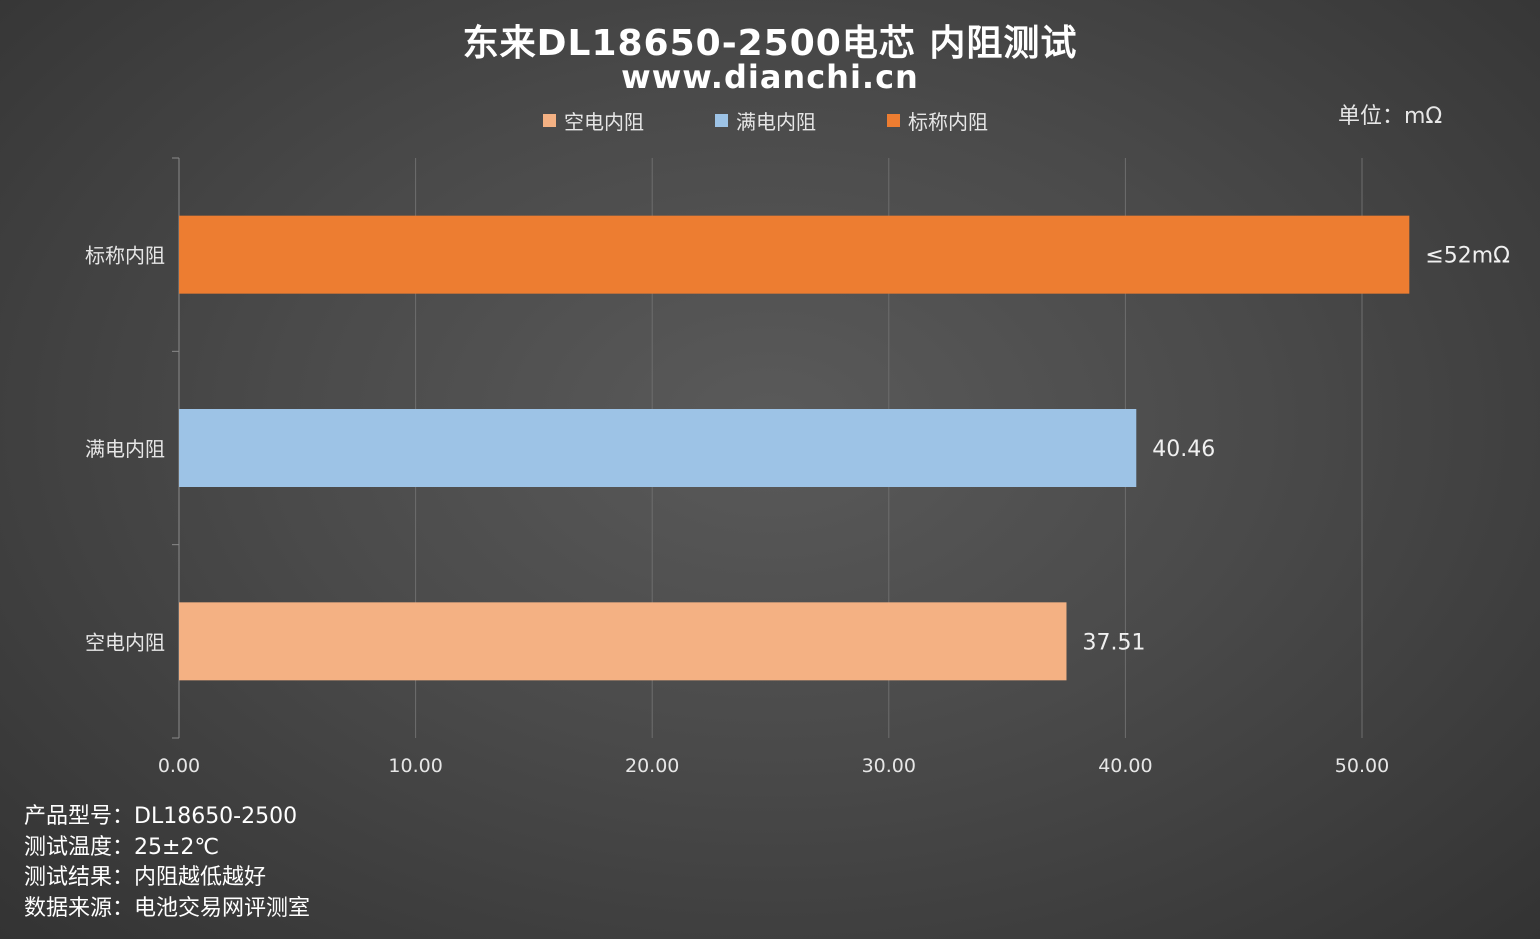 This screenshot has width=1540, height=939. Describe the element at coordinates (776, 122) in the screenshot. I see `legend-label-full: 满电内阻` at that location.